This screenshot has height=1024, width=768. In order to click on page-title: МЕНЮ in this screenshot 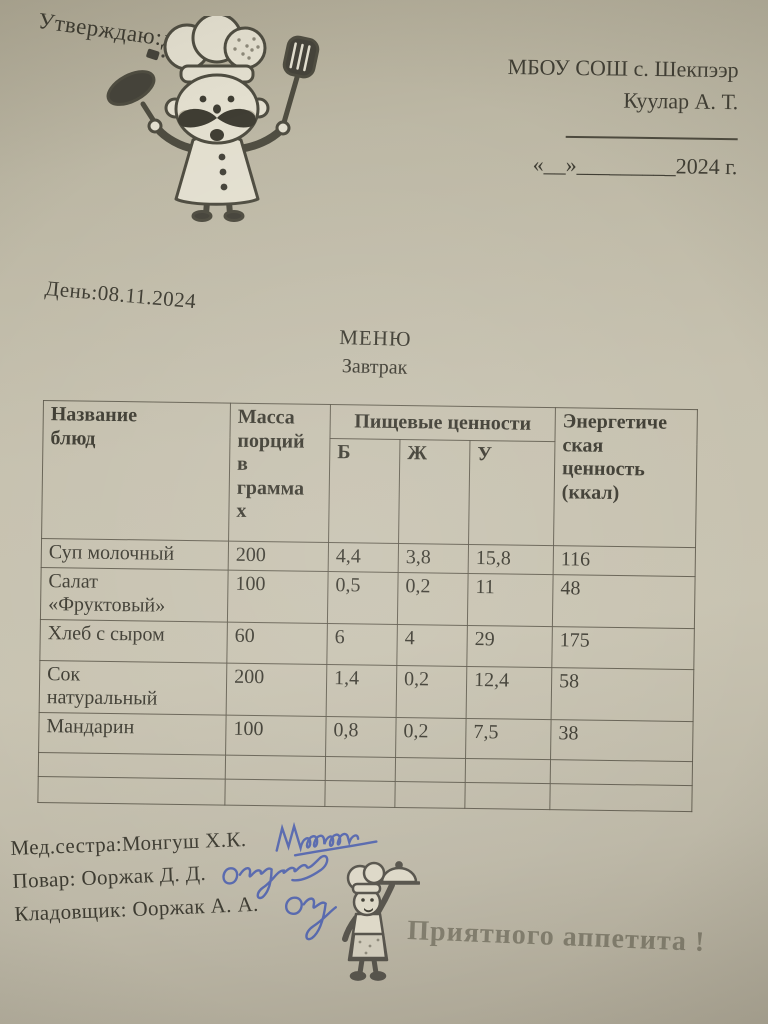, I will do `click(375, 338)`.